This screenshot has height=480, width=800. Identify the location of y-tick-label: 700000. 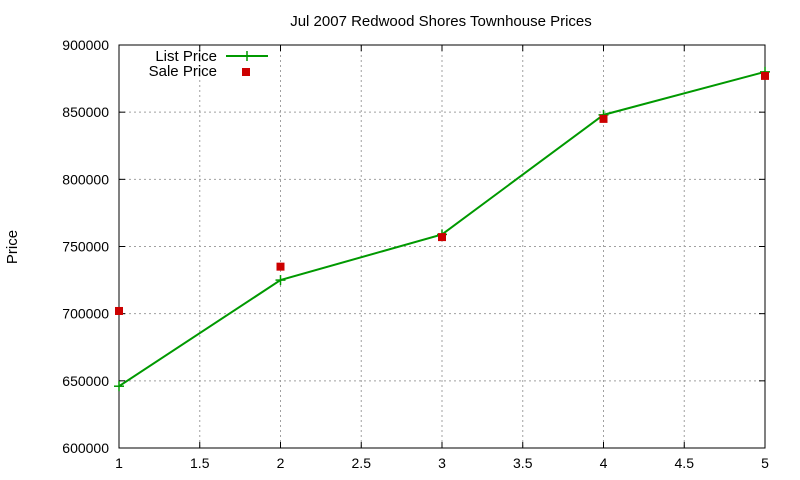
(85, 314).